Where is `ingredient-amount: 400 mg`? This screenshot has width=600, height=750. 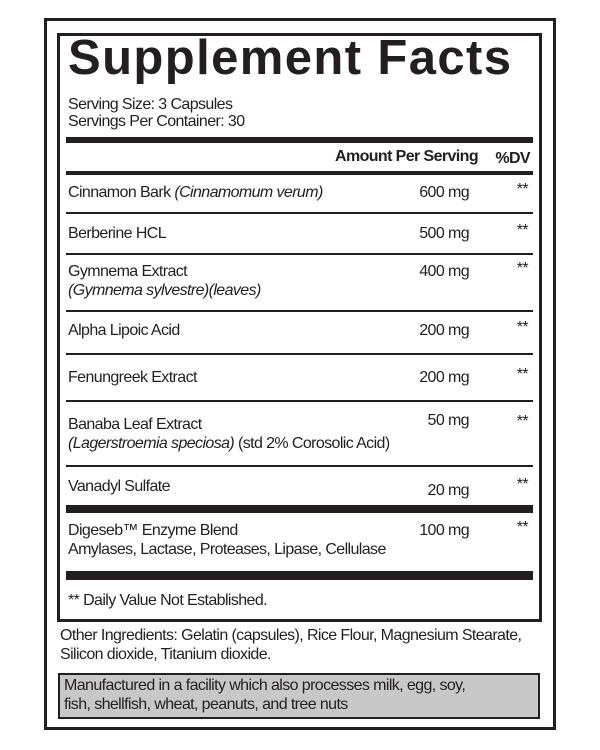 ingredient-amount: 400 mg is located at coordinates (444, 271).